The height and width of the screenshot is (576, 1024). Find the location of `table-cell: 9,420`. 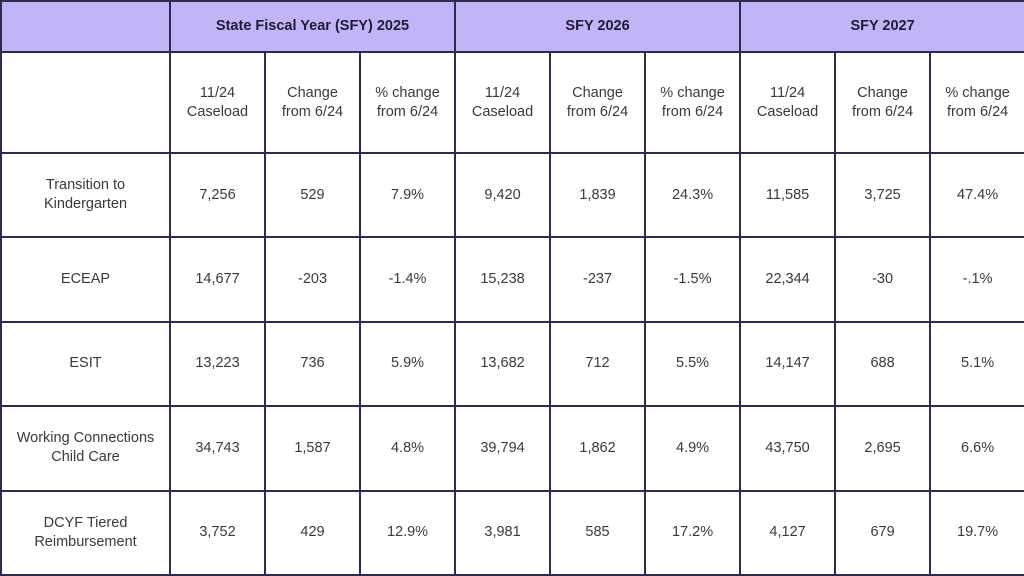

table-cell: 9,420 is located at coordinates (503, 195).